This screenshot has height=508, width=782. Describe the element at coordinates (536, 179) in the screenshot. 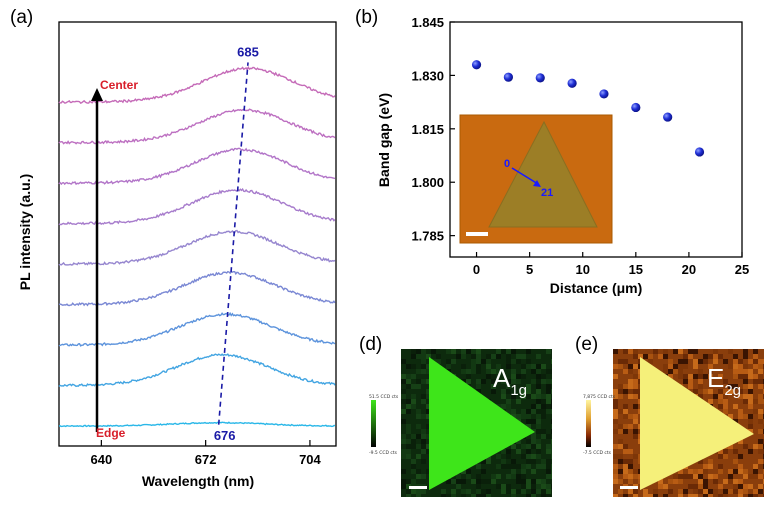

I see `inset-border` at that location.